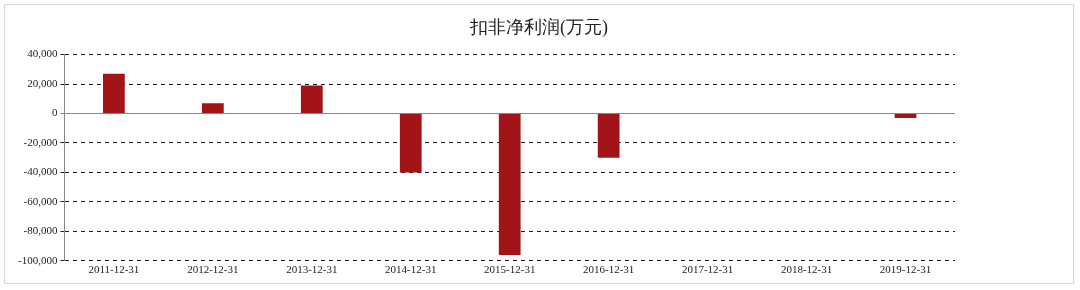  Describe the element at coordinates (510, 269) in the screenshot. I see `x-tick-label: 2015-12-31` at that location.